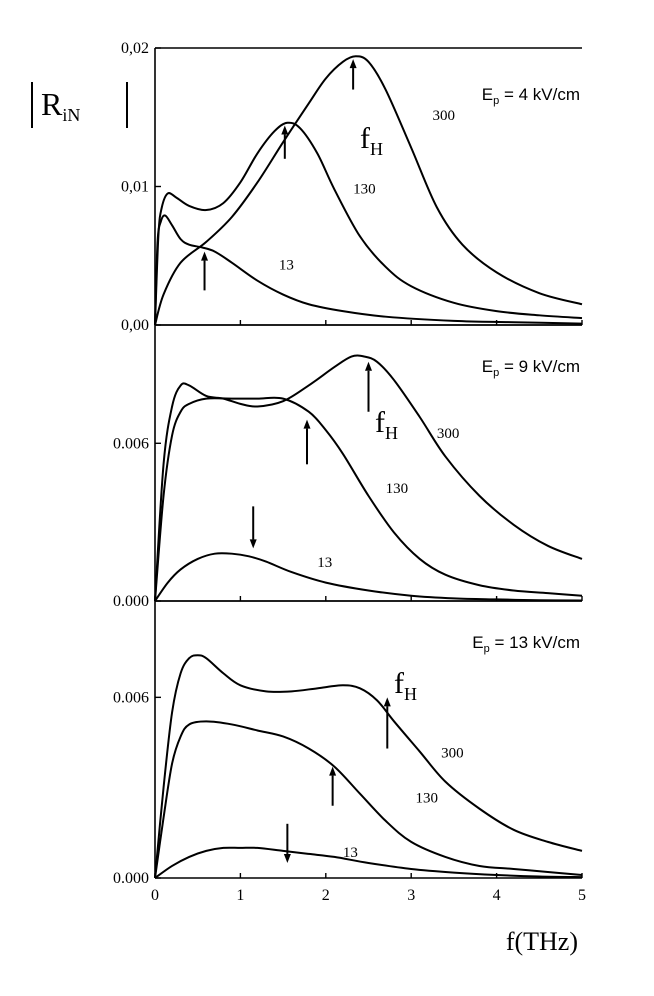 The width and height of the screenshot is (654, 996). Describe the element at coordinates (135, 48) in the screenshot. I see `y-tick-label: 0,02` at that location.